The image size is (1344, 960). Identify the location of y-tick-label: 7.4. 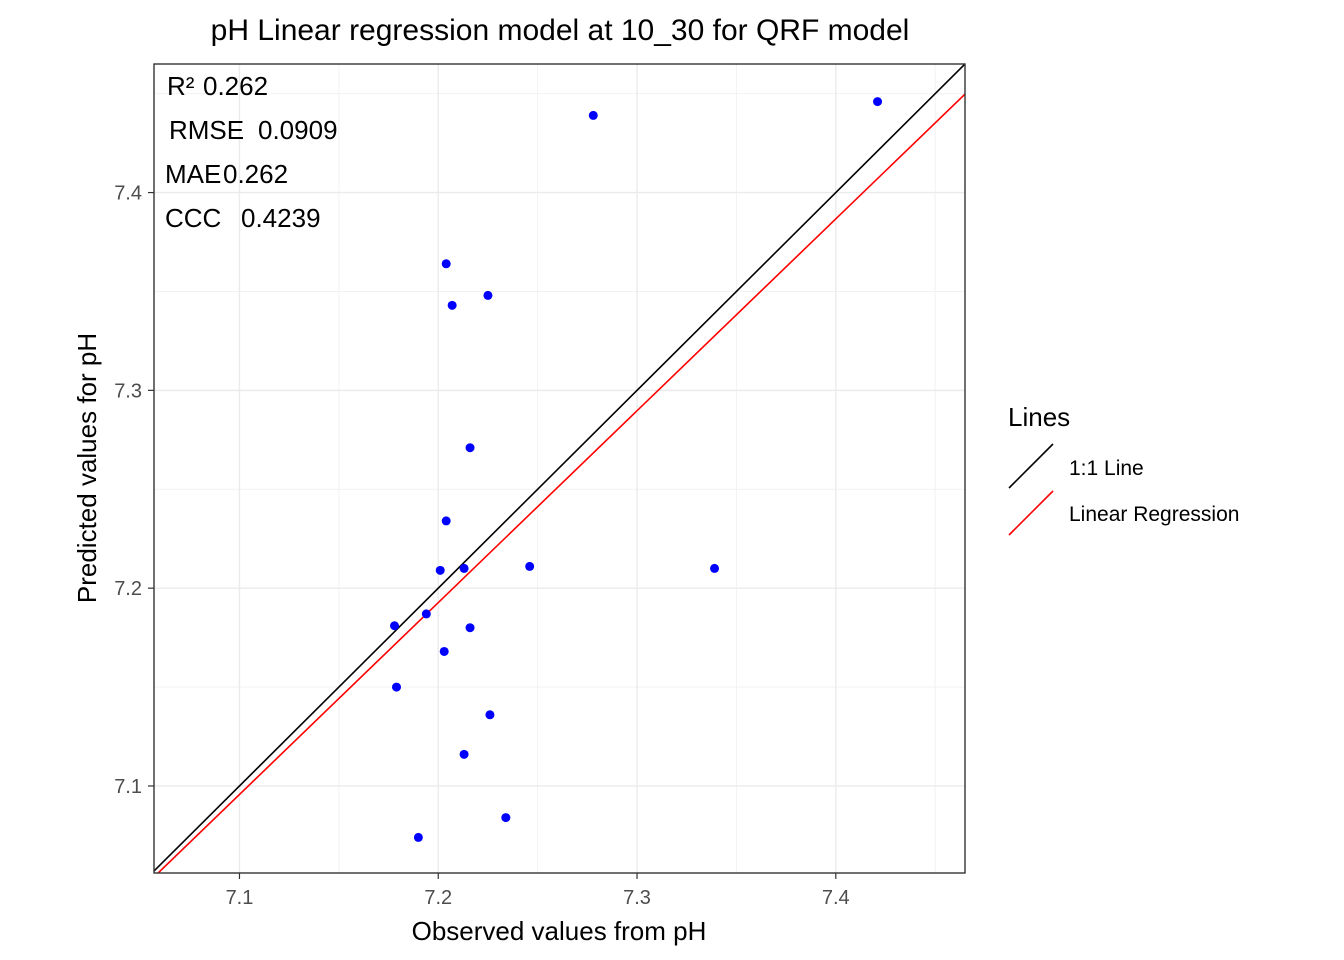
(128, 194).